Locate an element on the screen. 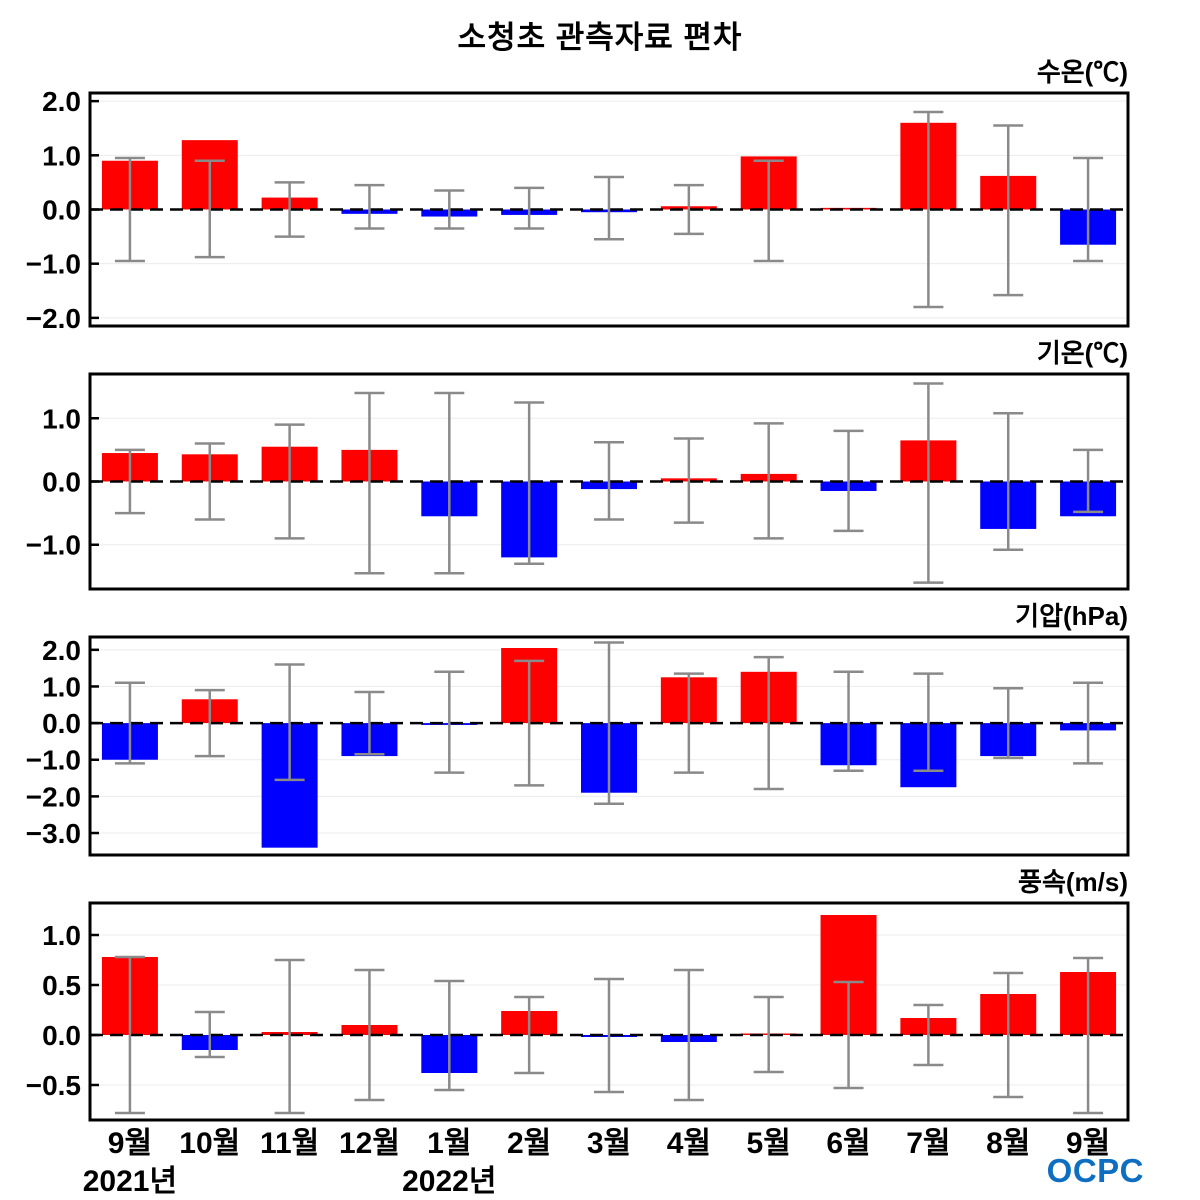  bar is located at coordinates (848, 208).